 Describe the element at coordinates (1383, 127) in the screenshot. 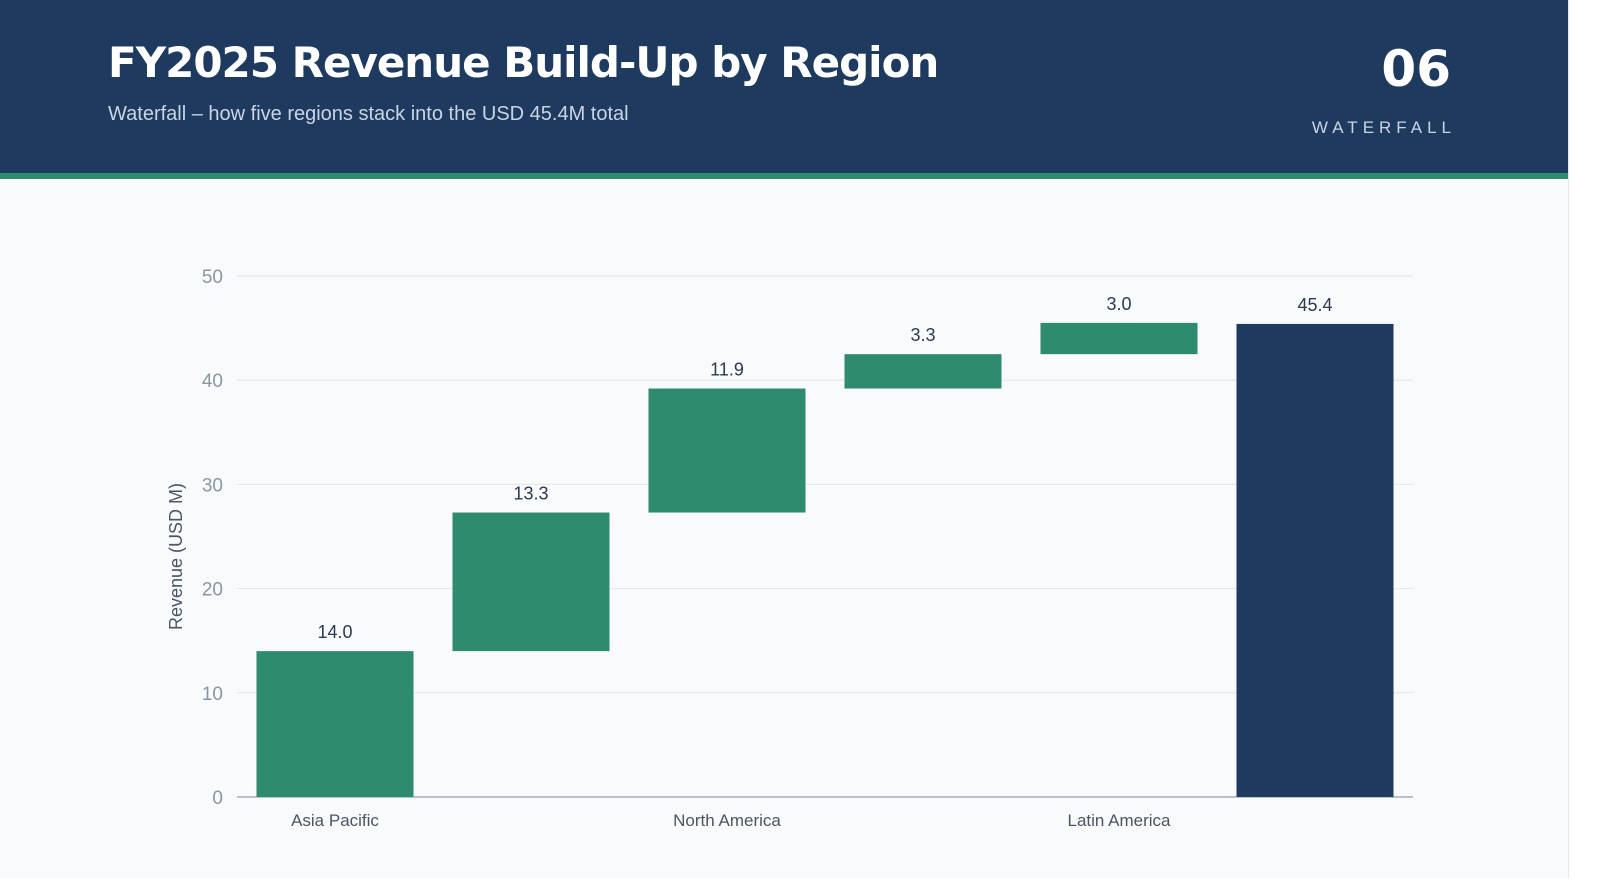

I see `section-label: WATERFALL` at that location.